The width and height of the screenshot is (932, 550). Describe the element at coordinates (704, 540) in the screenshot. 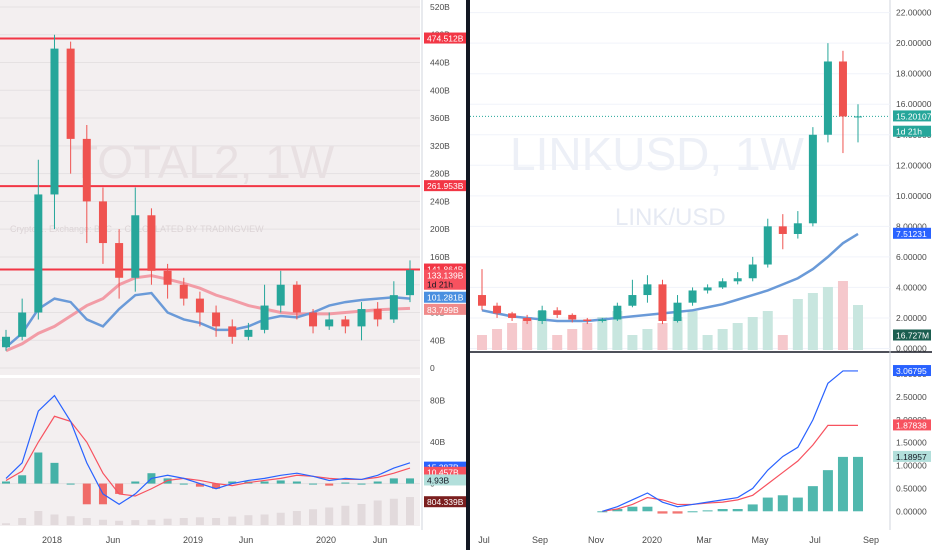

I see `right-x-tick-4: Mar` at that location.